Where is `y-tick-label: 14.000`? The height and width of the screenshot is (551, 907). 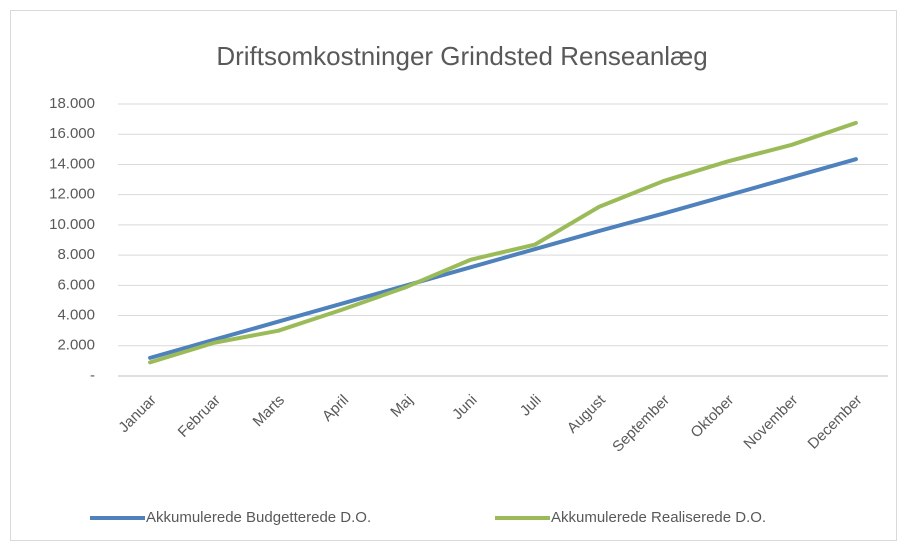 y-tick-label: 14.000 is located at coordinates (72, 163).